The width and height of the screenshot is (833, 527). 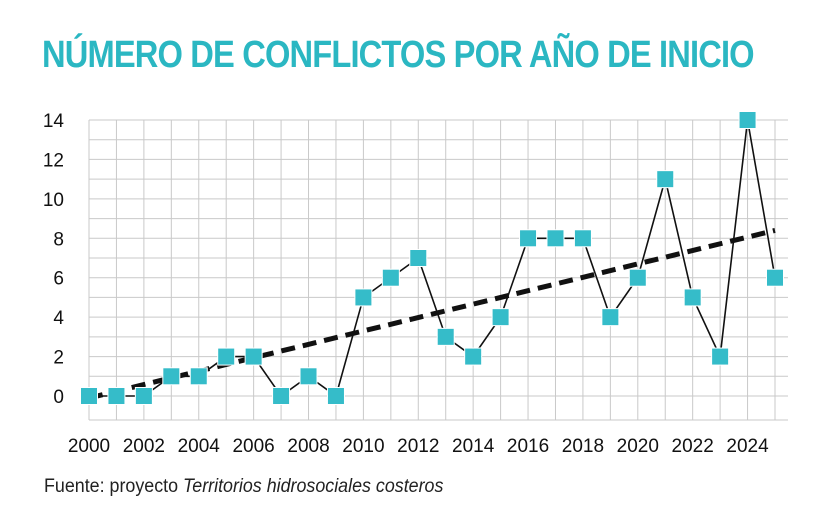 I want to click on source-italic: Territorios hidrosociales costeros, so click(x=313, y=486).